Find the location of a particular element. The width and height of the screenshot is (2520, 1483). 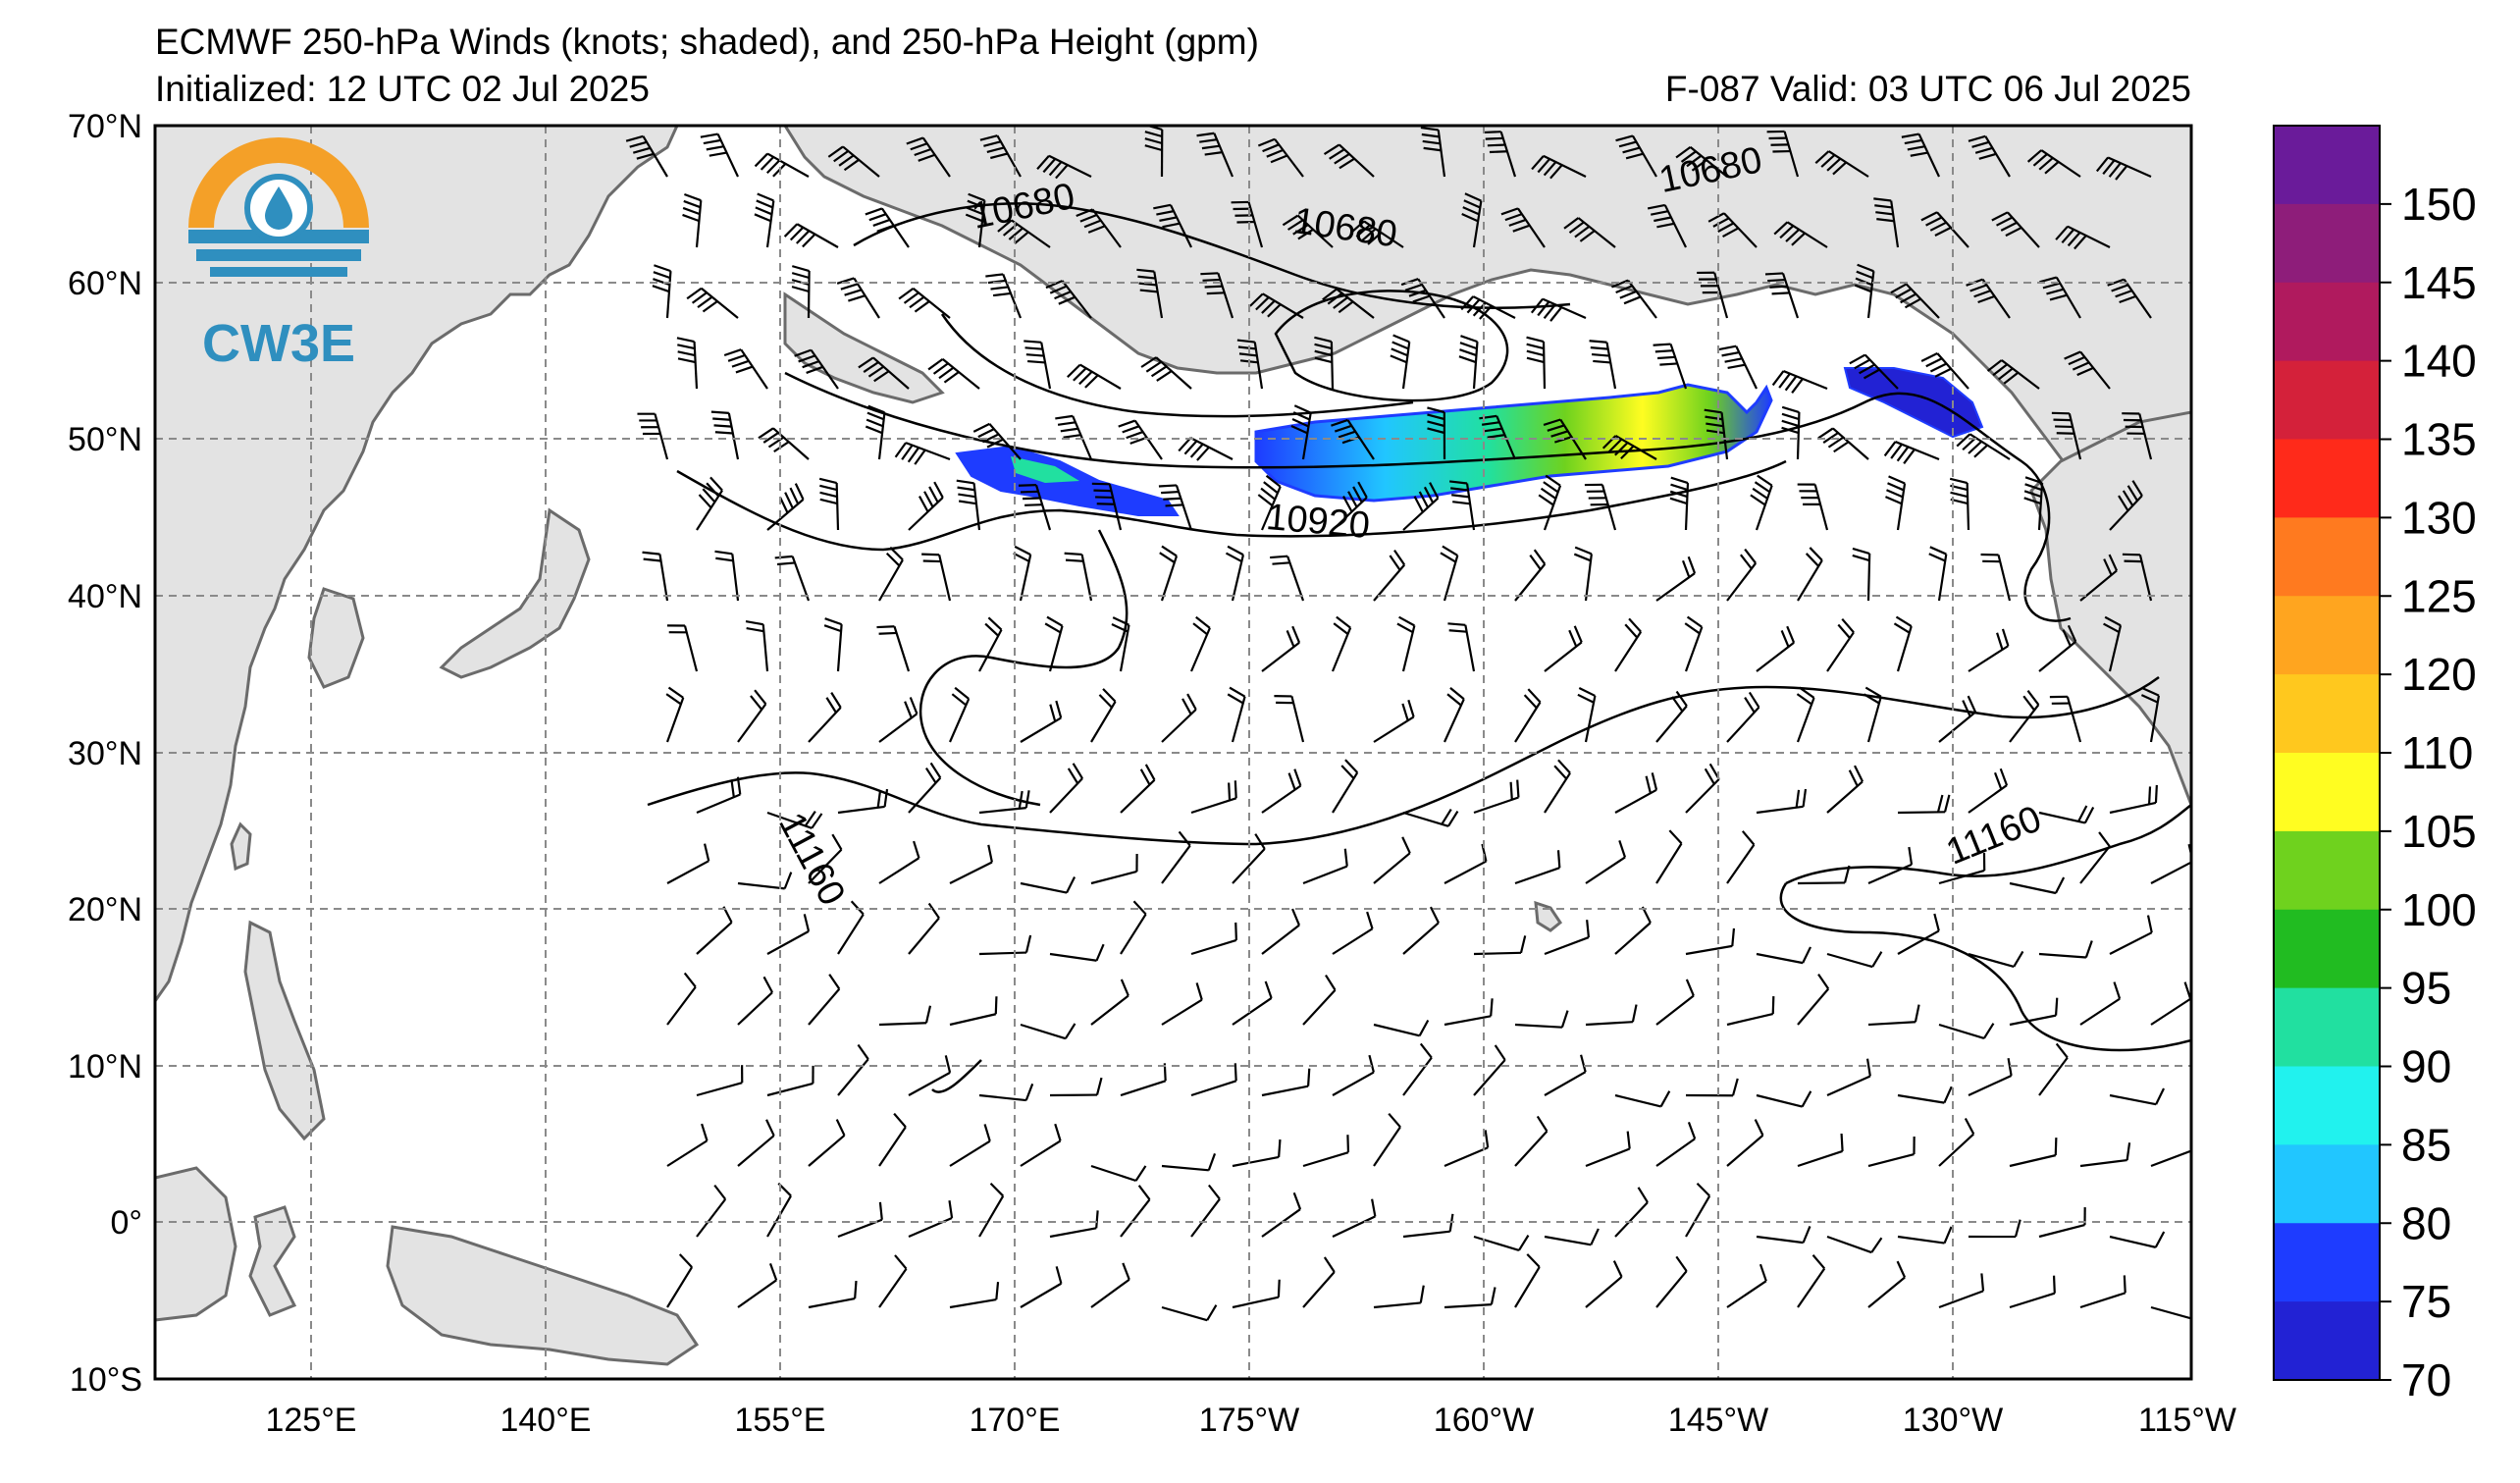

logo-text: CW3E is located at coordinates (278, 343).